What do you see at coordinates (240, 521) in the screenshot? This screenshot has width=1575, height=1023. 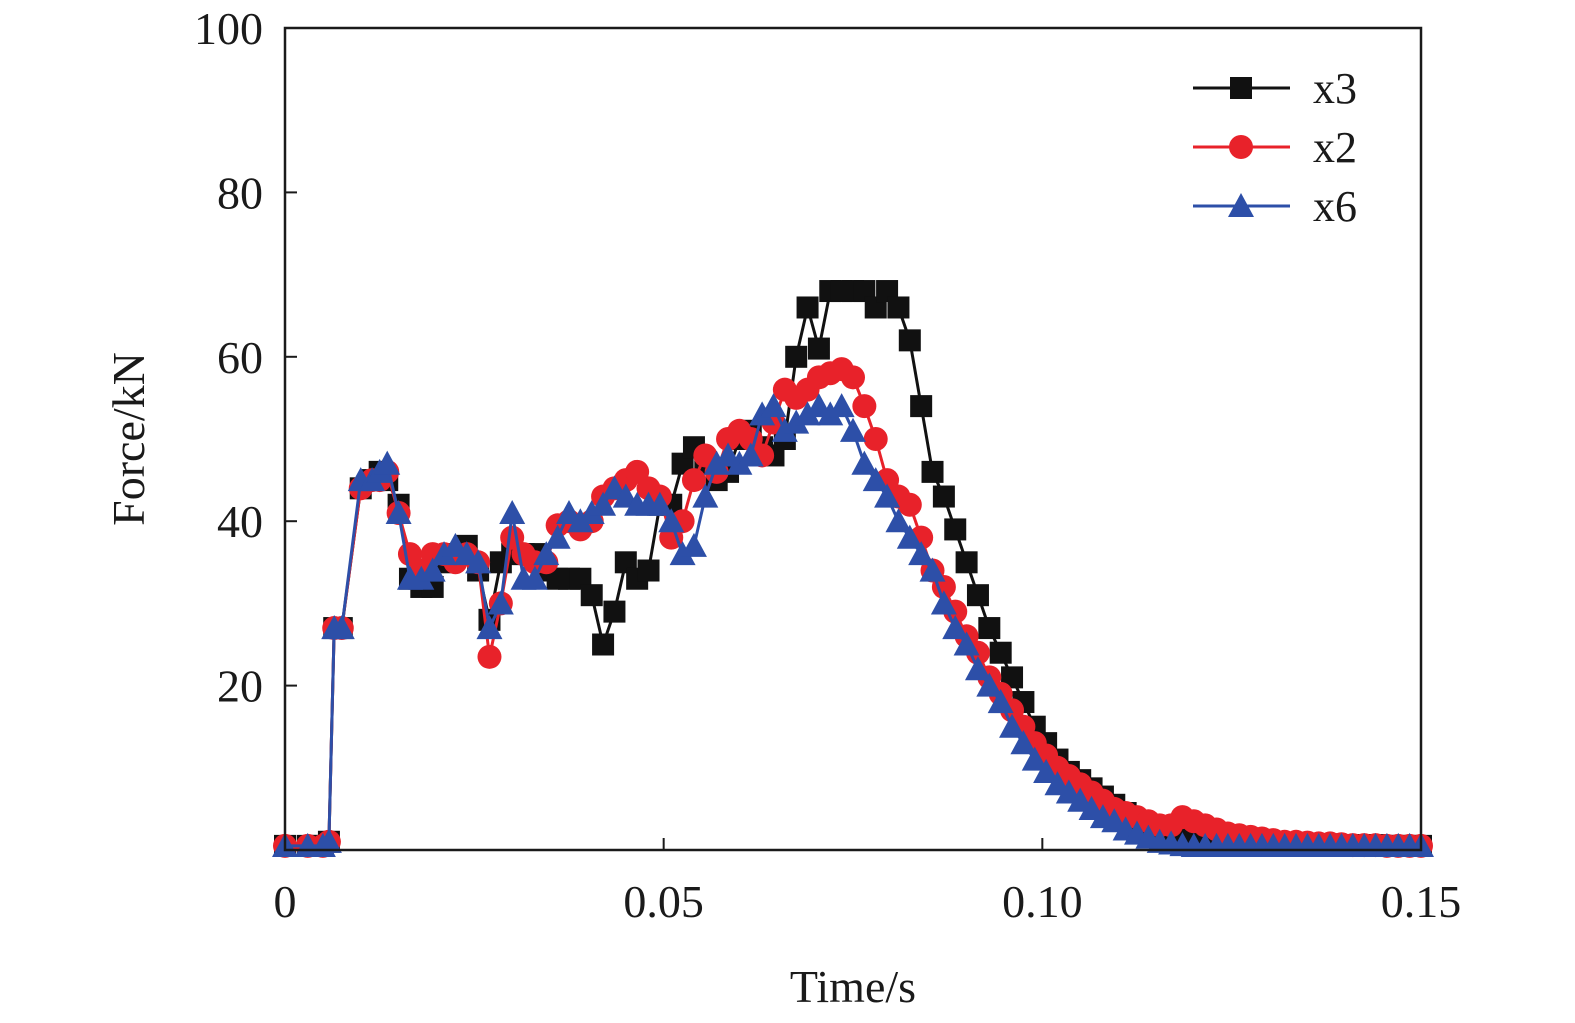 I see `y-tick-label: 40` at bounding box center [240, 521].